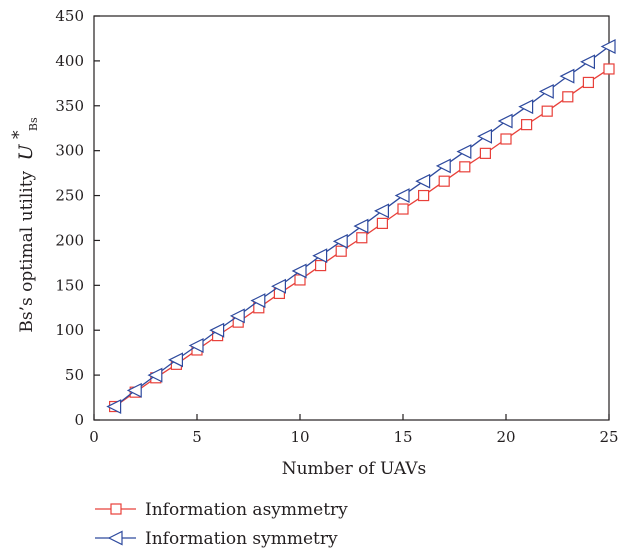 This screenshot has width=637, height=552. I want to click on x-tick-label: 0, so click(94, 437).